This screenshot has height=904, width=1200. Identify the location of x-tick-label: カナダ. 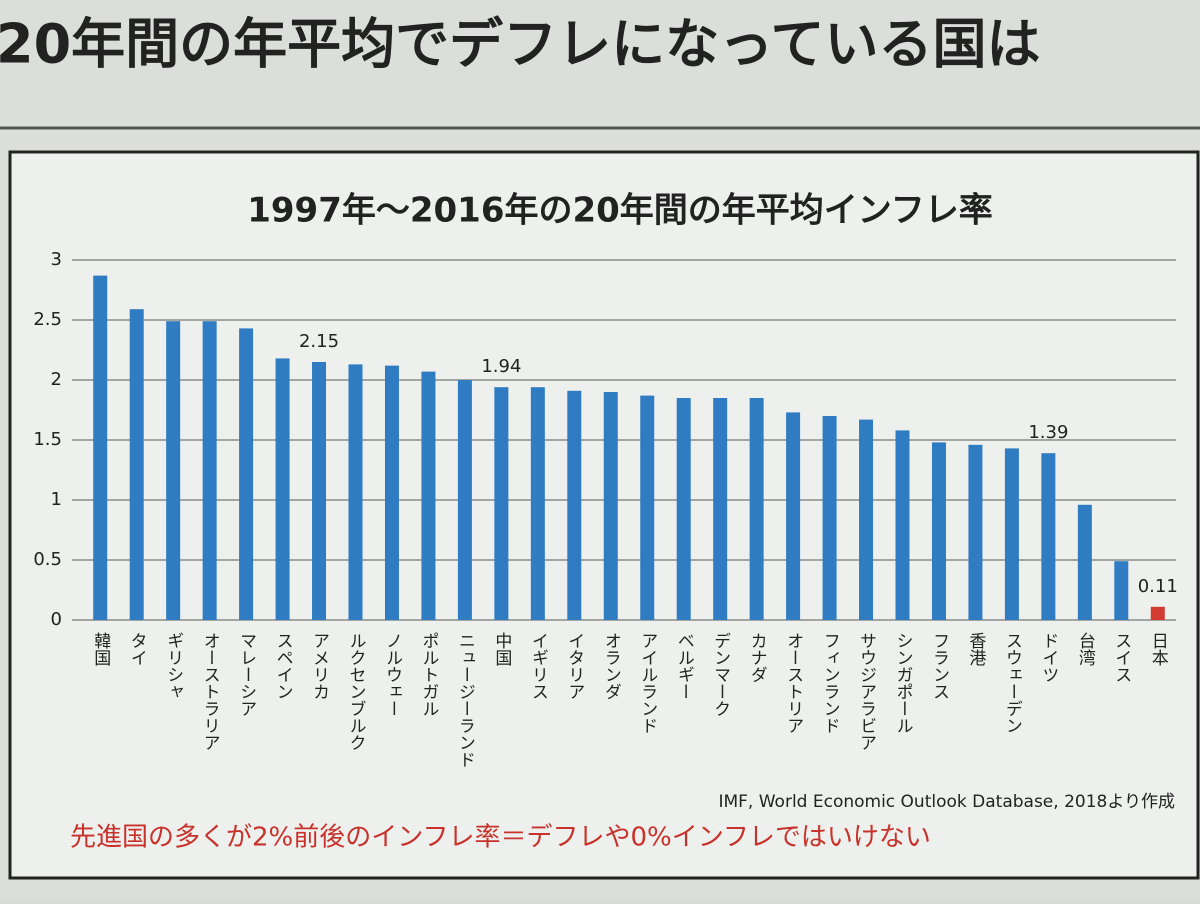
(757, 657).